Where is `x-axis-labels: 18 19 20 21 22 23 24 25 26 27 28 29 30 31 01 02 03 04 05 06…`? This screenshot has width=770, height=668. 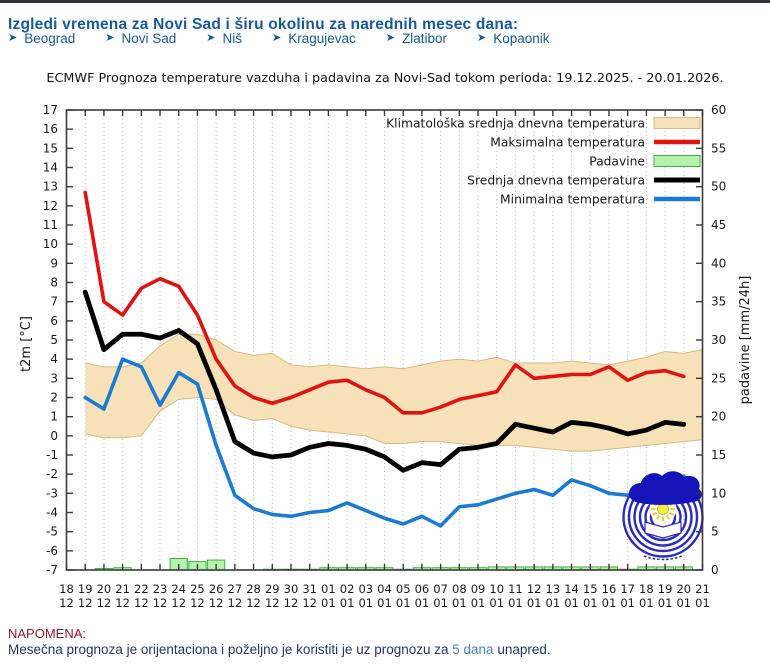 x-axis-labels: 18 19 20 21 22 23 24 25 26 27 28 29 30 31 01 02 03 04 05 06… is located at coordinates (384, 596).